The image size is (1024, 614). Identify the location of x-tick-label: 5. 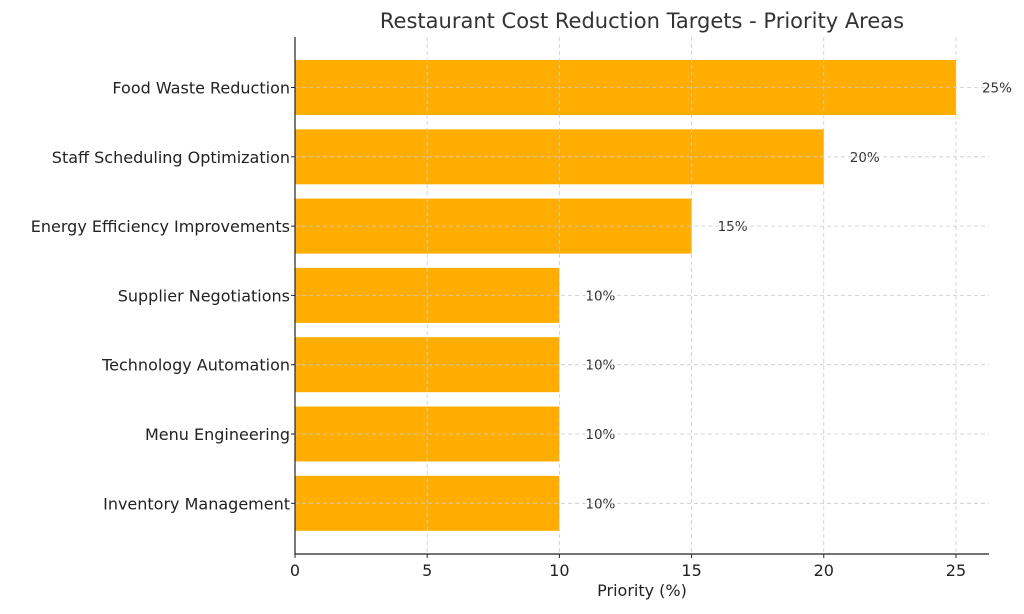
(427, 570).